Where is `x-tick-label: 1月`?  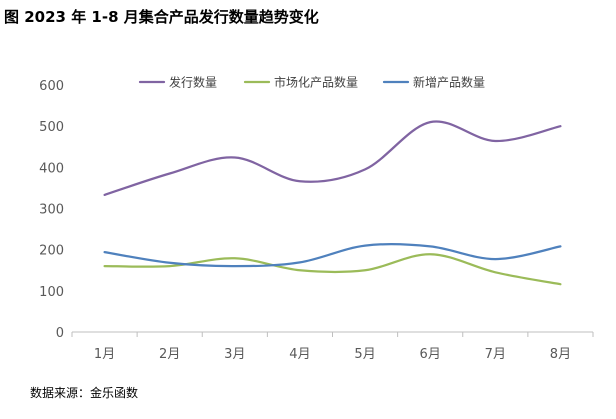 x-tick-label: 1月 is located at coordinates (104, 354).